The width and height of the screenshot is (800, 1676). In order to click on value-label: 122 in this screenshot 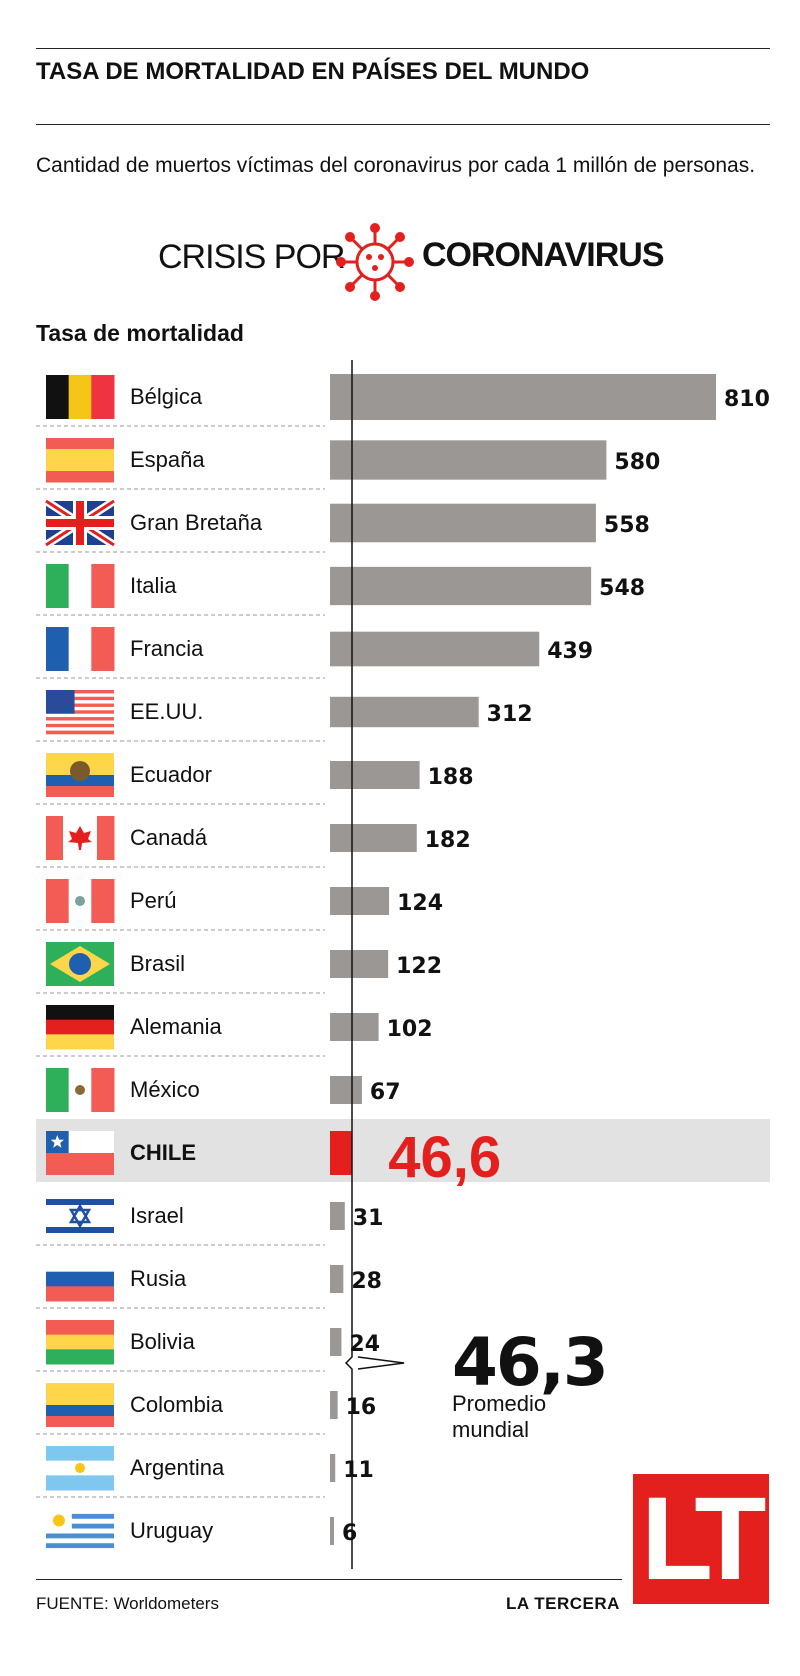, I will do `click(419, 966)`.